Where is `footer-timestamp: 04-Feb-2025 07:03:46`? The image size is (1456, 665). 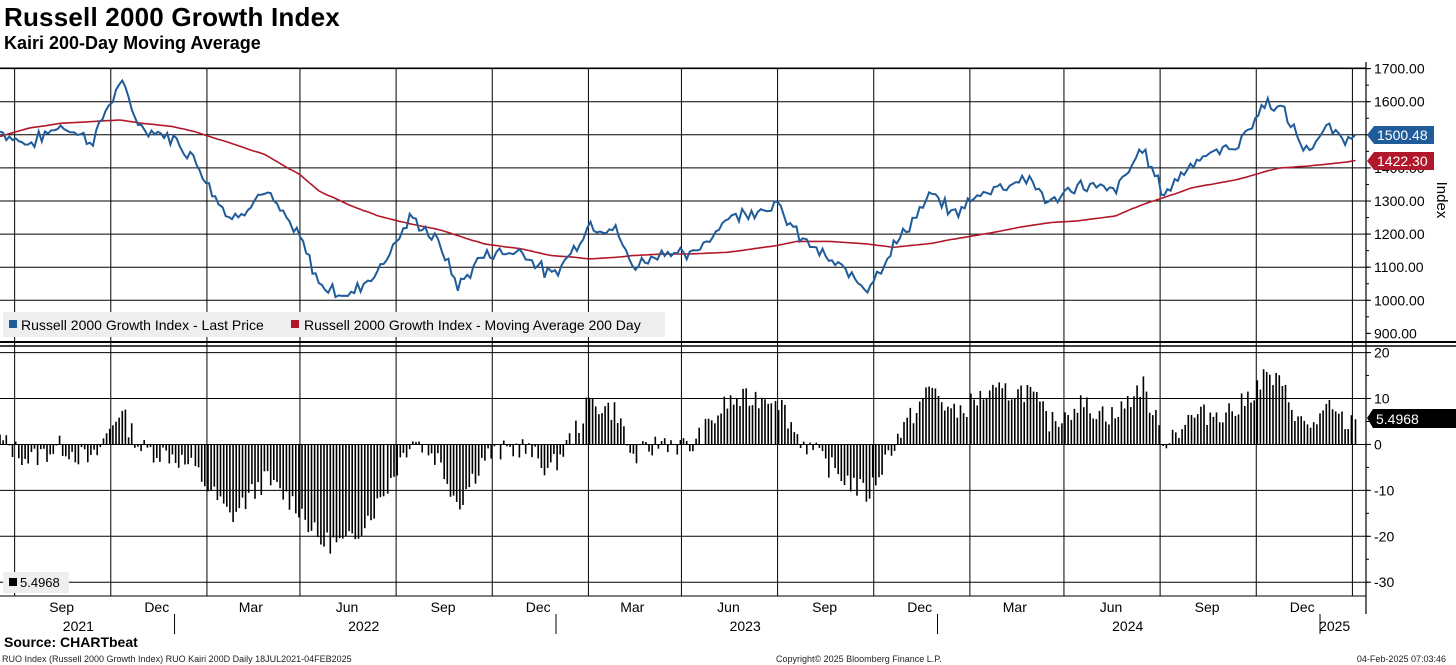
footer-timestamp: 04-Feb-2025 07:03:46 is located at coordinates (1401, 659).